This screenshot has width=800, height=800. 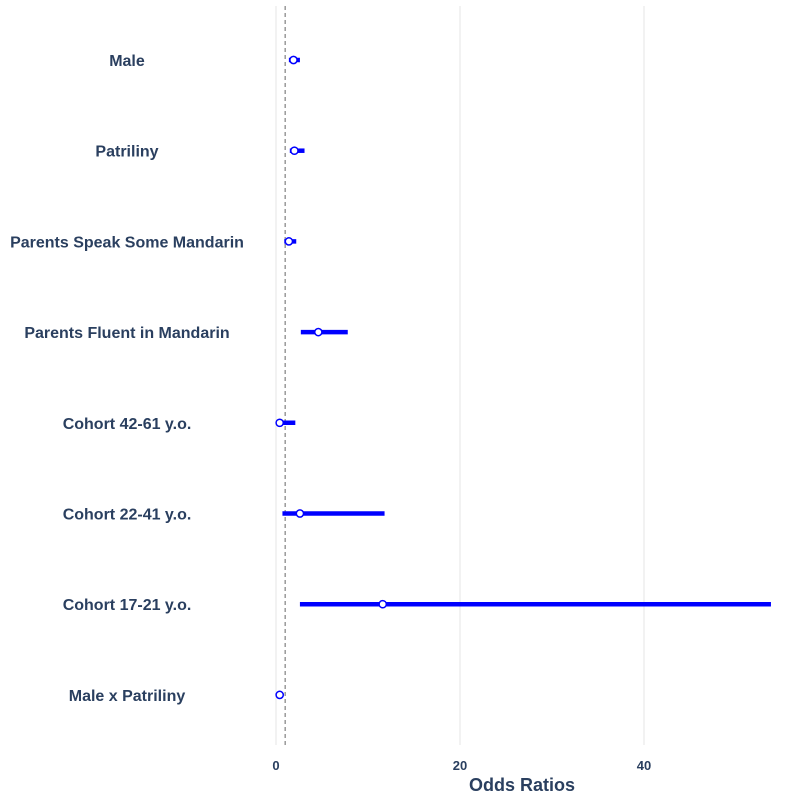 What do you see at coordinates (127, 424) in the screenshot?
I see `category-label: Cohort 42-61 y.o.` at bounding box center [127, 424].